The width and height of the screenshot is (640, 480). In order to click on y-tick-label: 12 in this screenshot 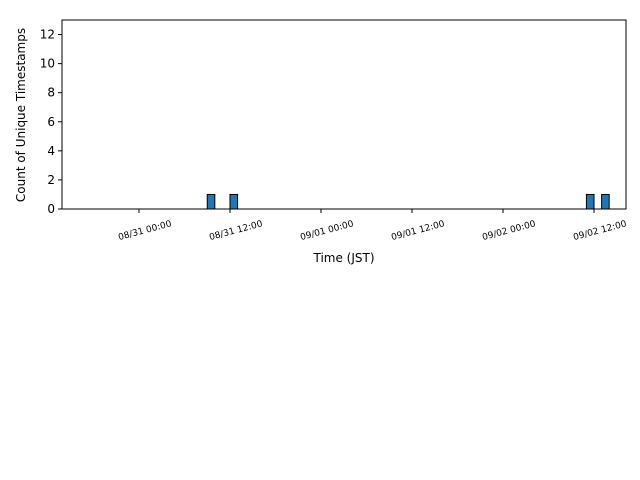, I will do `click(47, 35)`.